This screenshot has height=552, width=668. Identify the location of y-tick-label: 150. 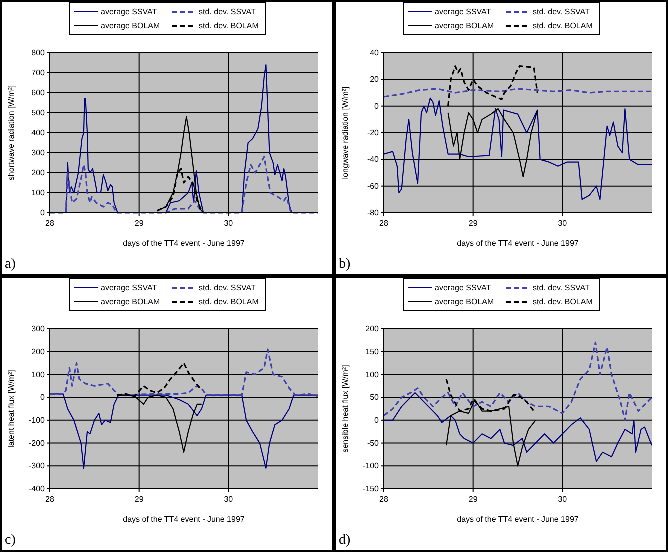
(373, 351).